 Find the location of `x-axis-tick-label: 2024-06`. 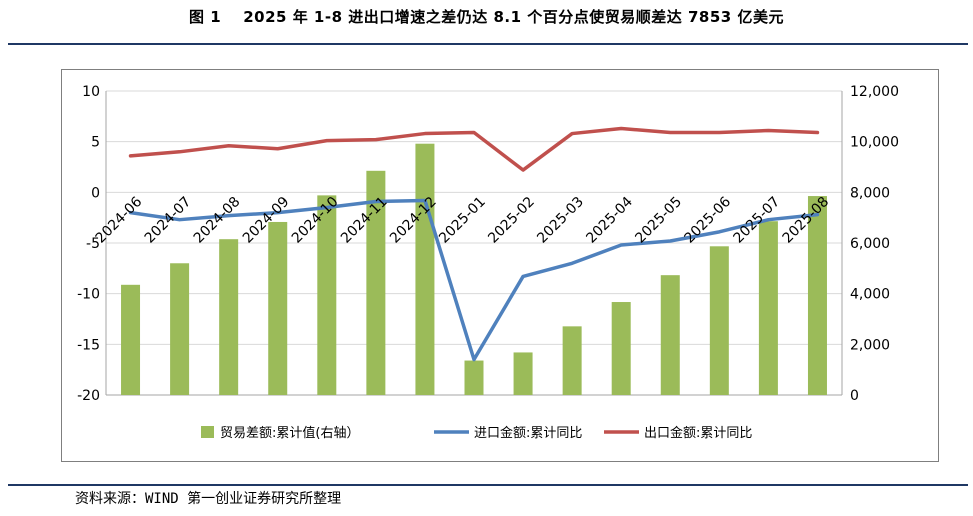

x-axis-tick-label: 2024-06 is located at coordinates (119, 220).